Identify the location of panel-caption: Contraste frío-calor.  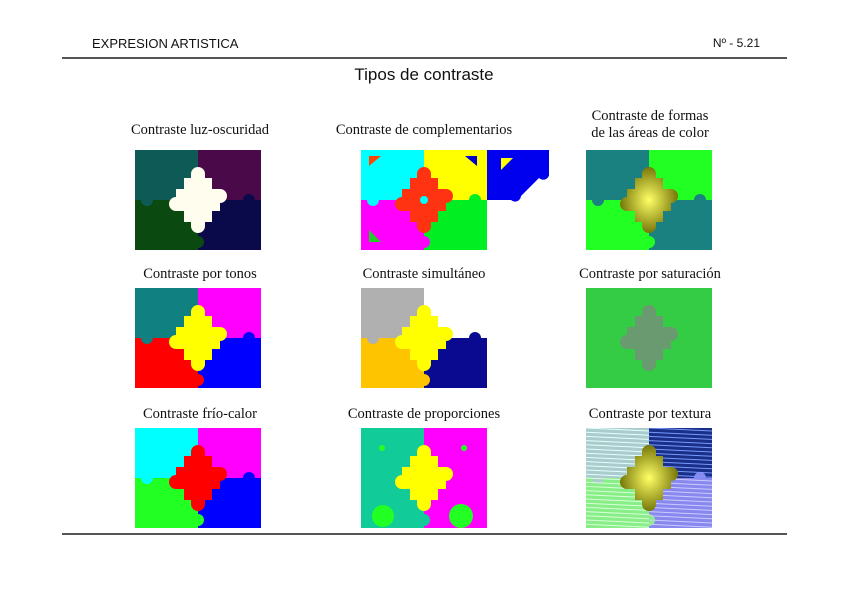
(200, 414).